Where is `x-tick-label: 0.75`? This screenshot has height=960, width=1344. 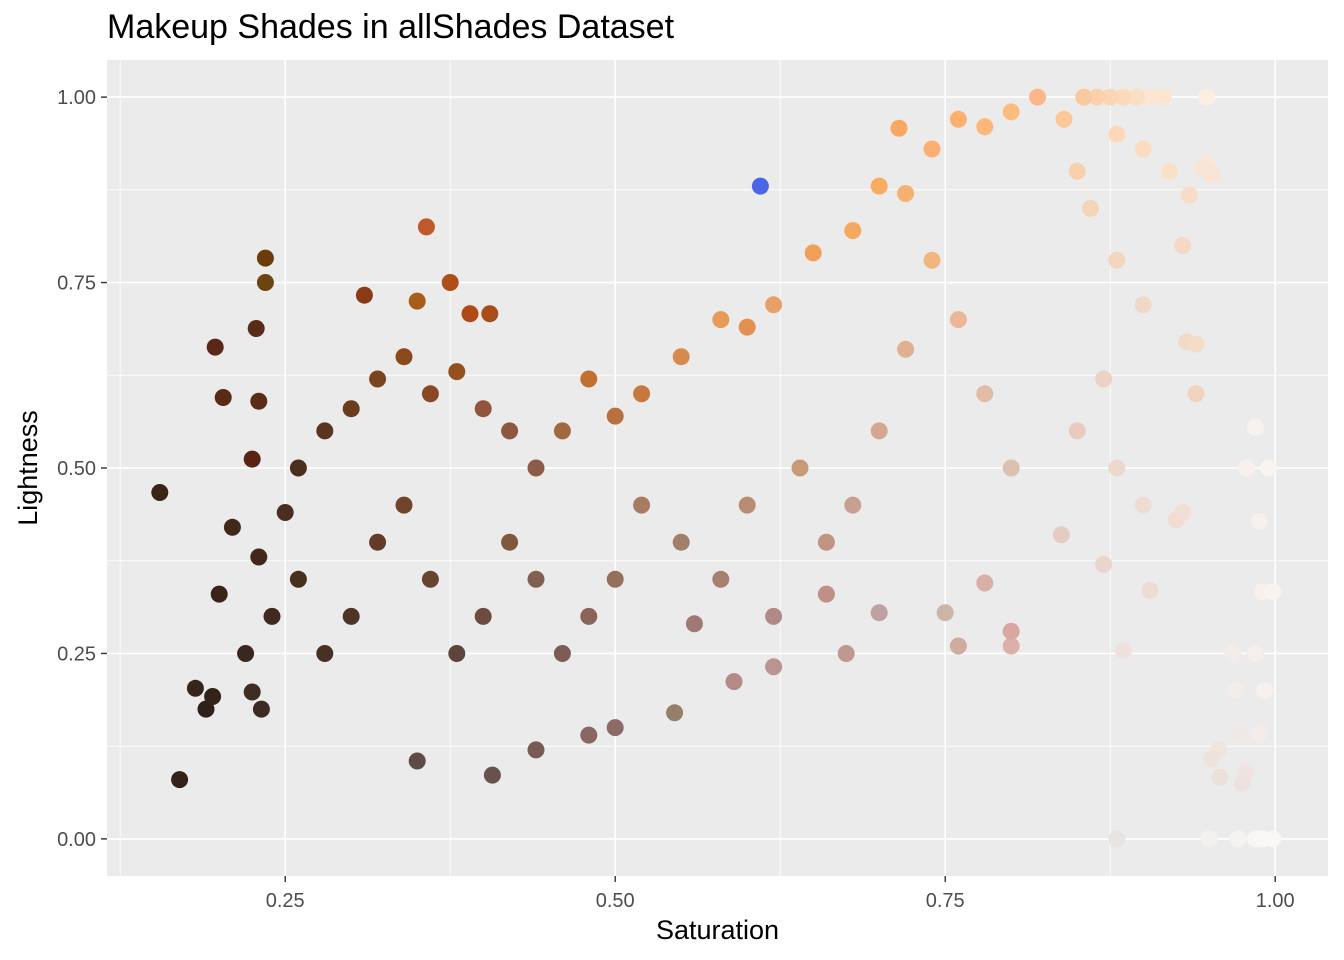 x-tick-label: 0.75 is located at coordinates (945, 901).